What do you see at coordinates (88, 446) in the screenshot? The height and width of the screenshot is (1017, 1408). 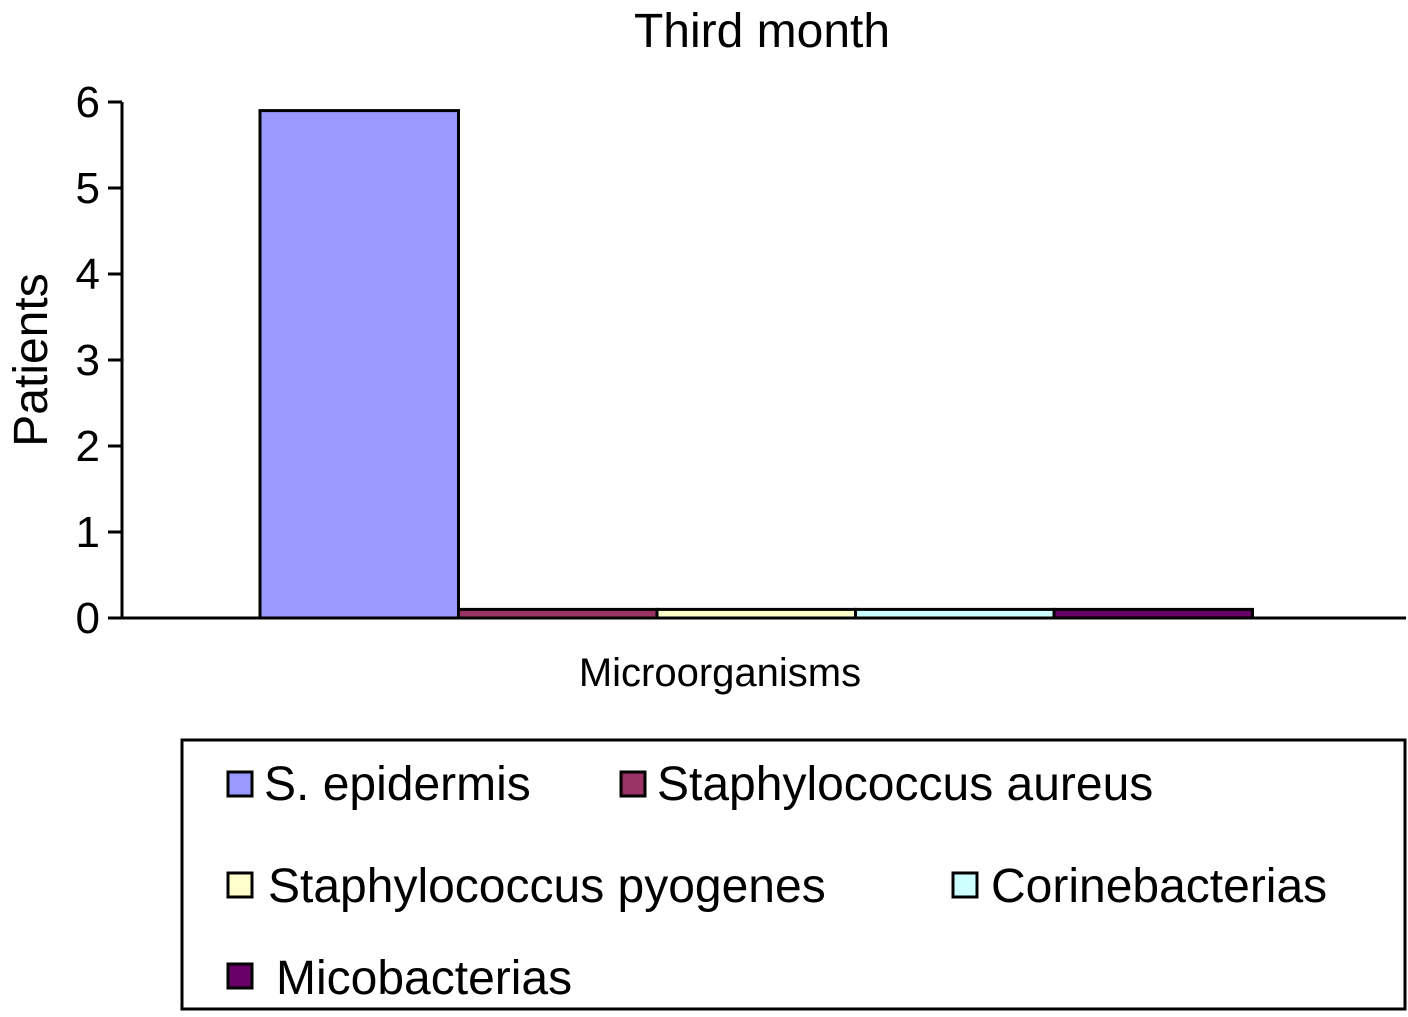 I see `y-tick-label: 2` at bounding box center [88, 446].